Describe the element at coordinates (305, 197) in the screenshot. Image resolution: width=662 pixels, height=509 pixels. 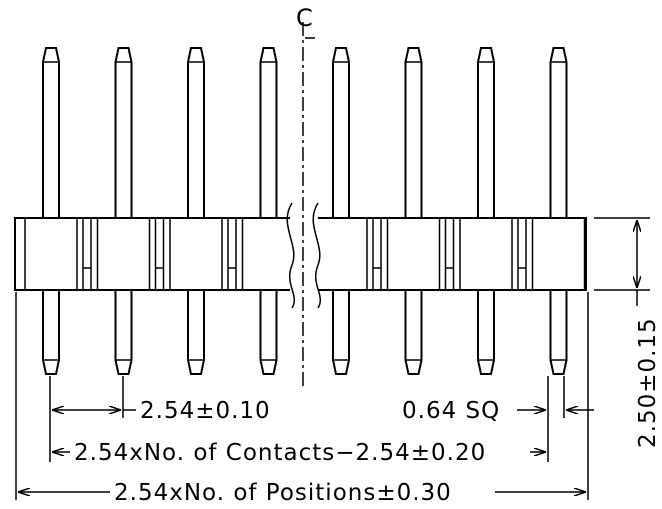
I see `centerline: C` at that location.